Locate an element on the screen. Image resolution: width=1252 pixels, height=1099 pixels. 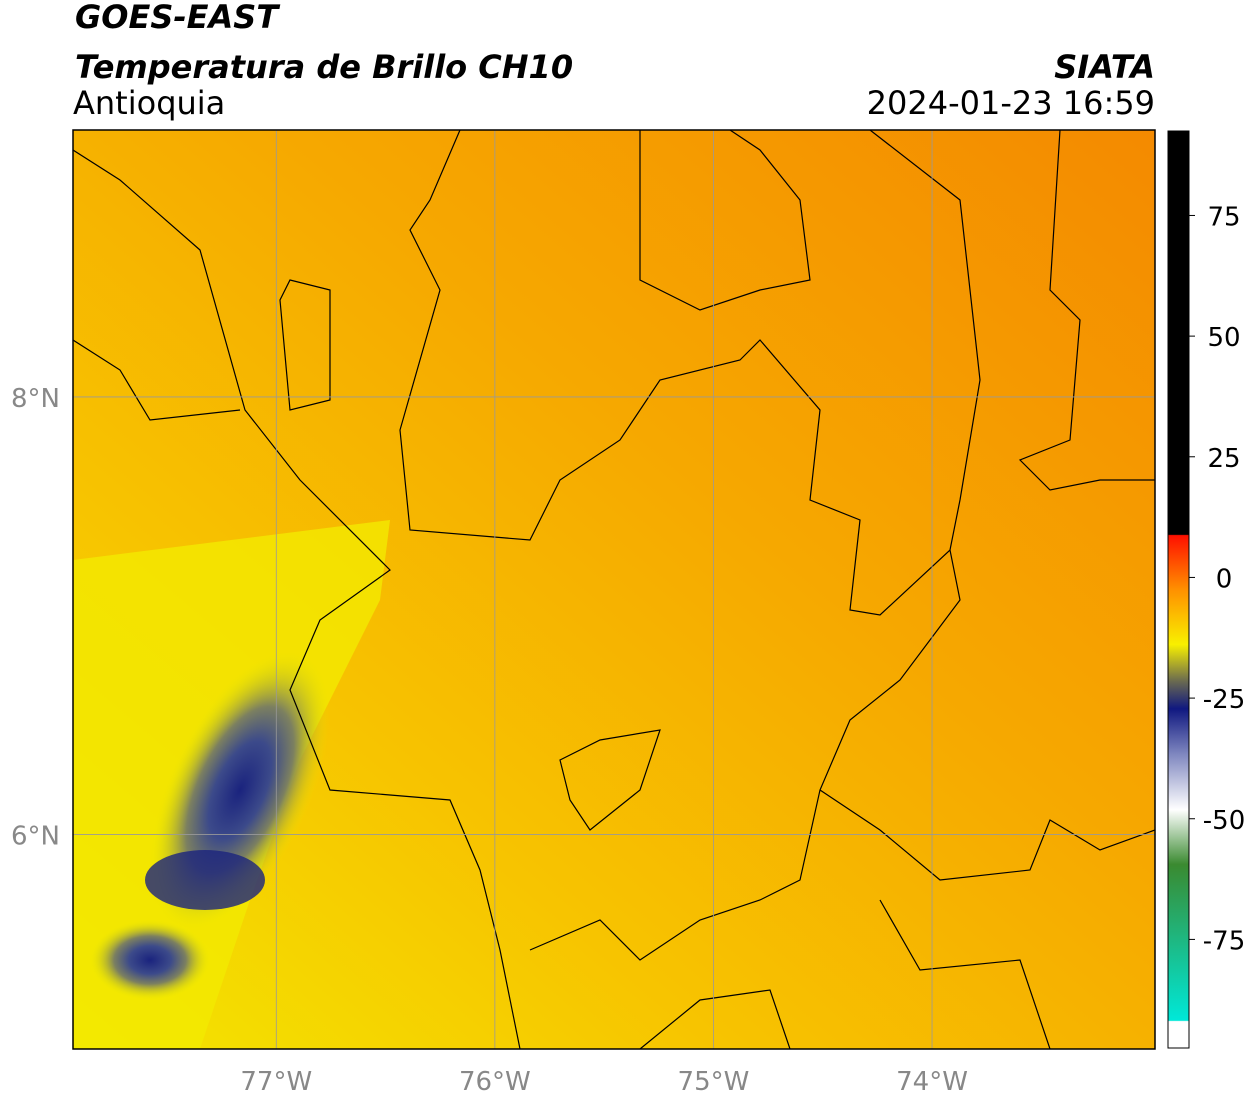
title: GOES-EAST is located at coordinates (177, 18).